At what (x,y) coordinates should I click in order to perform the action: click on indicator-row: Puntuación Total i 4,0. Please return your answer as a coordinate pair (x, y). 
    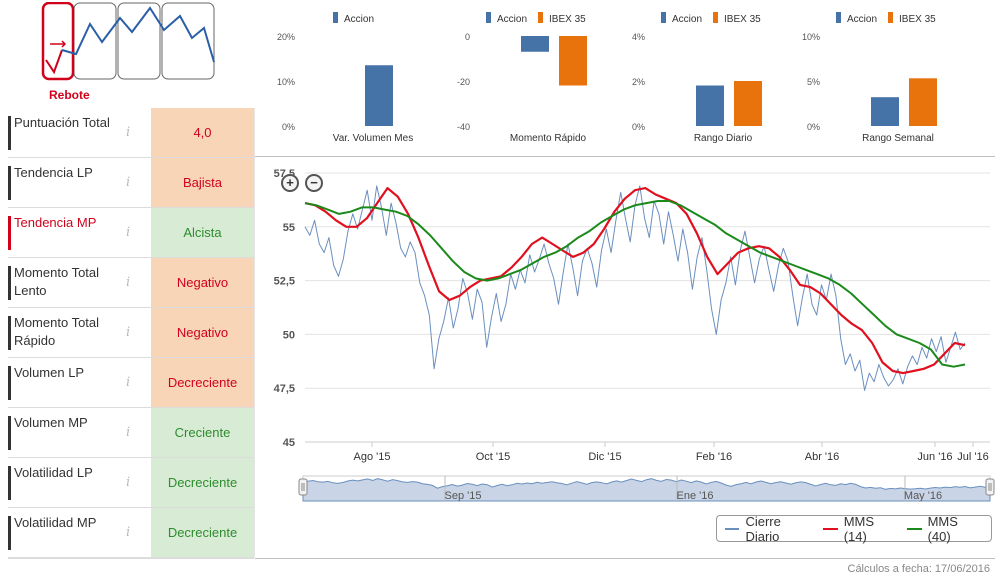
    Looking at the image, I should click on (131, 133).